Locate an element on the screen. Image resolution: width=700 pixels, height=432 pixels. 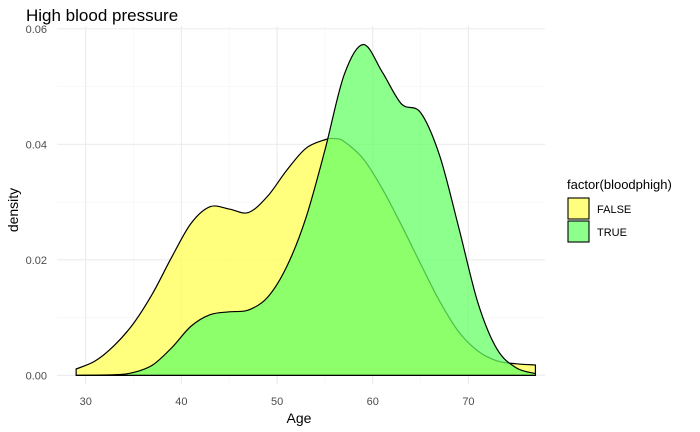
x-tick-label: 30 is located at coordinates (86, 402).